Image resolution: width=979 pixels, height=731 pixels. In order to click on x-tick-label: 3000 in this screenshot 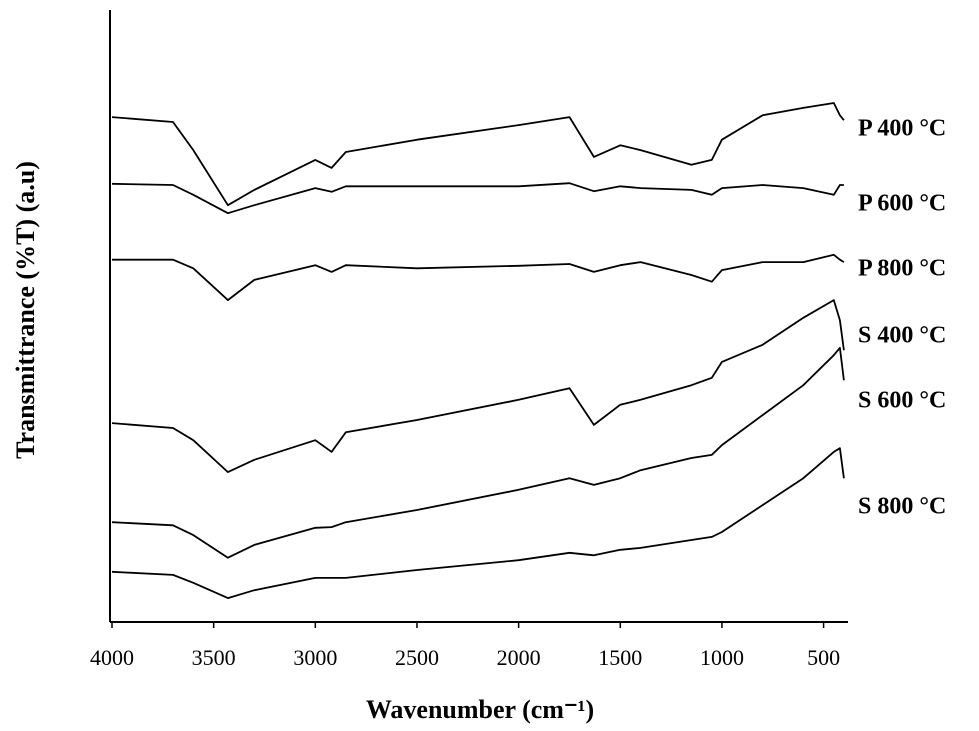, I will do `click(315, 657)`.